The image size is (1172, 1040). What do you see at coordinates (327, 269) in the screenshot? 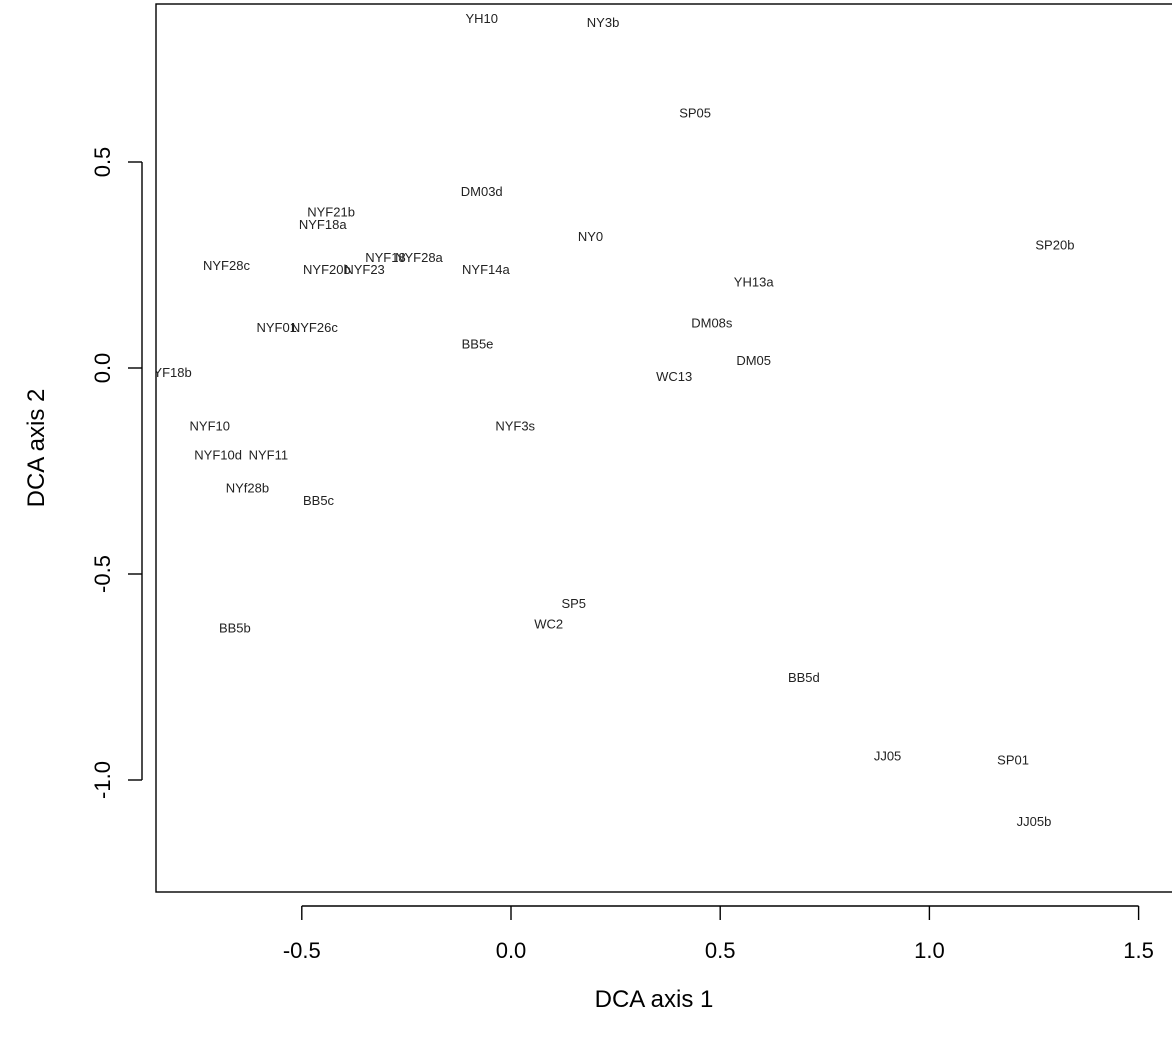
I see `point-label-nyf20b: NYF20b` at bounding box center [327, 269].